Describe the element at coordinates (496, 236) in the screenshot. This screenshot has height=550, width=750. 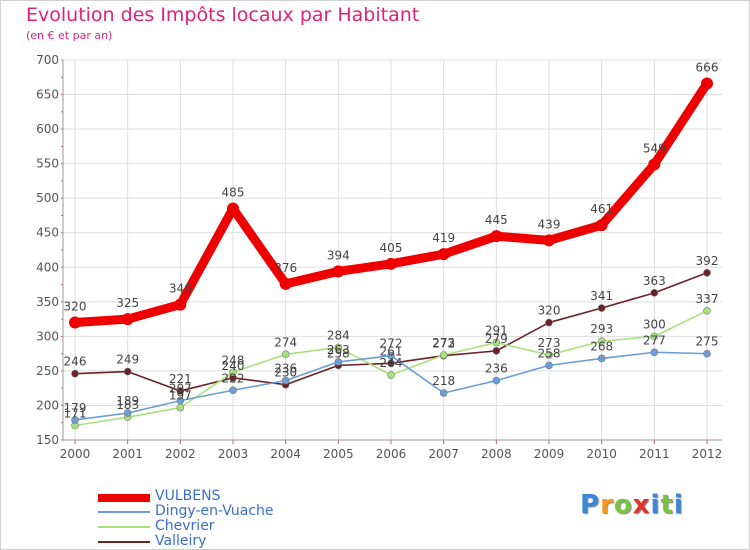
I see `point-vulbens-2008` at that location.